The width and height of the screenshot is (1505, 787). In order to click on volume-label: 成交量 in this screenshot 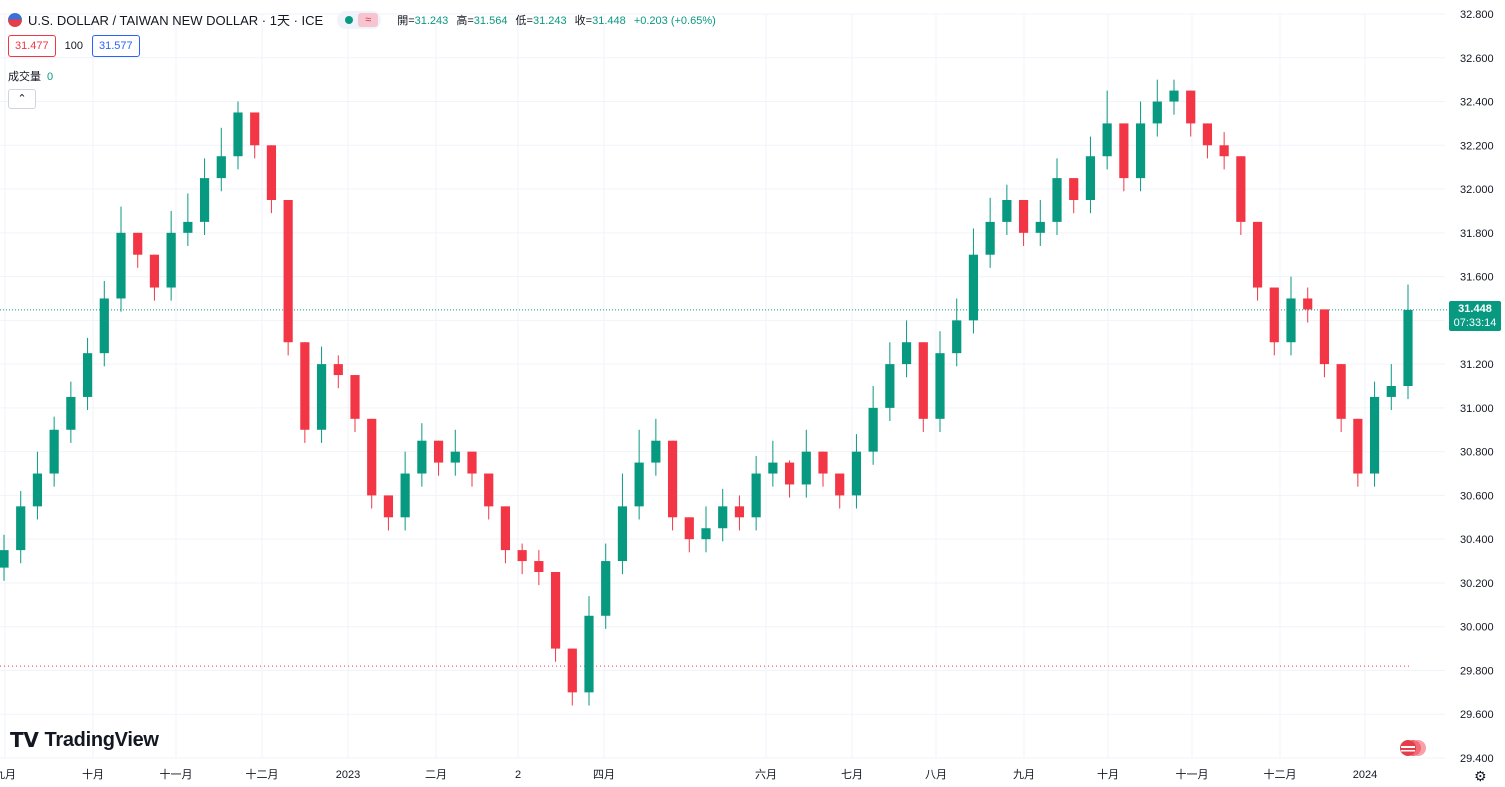, I will do `click(24, 77)`.